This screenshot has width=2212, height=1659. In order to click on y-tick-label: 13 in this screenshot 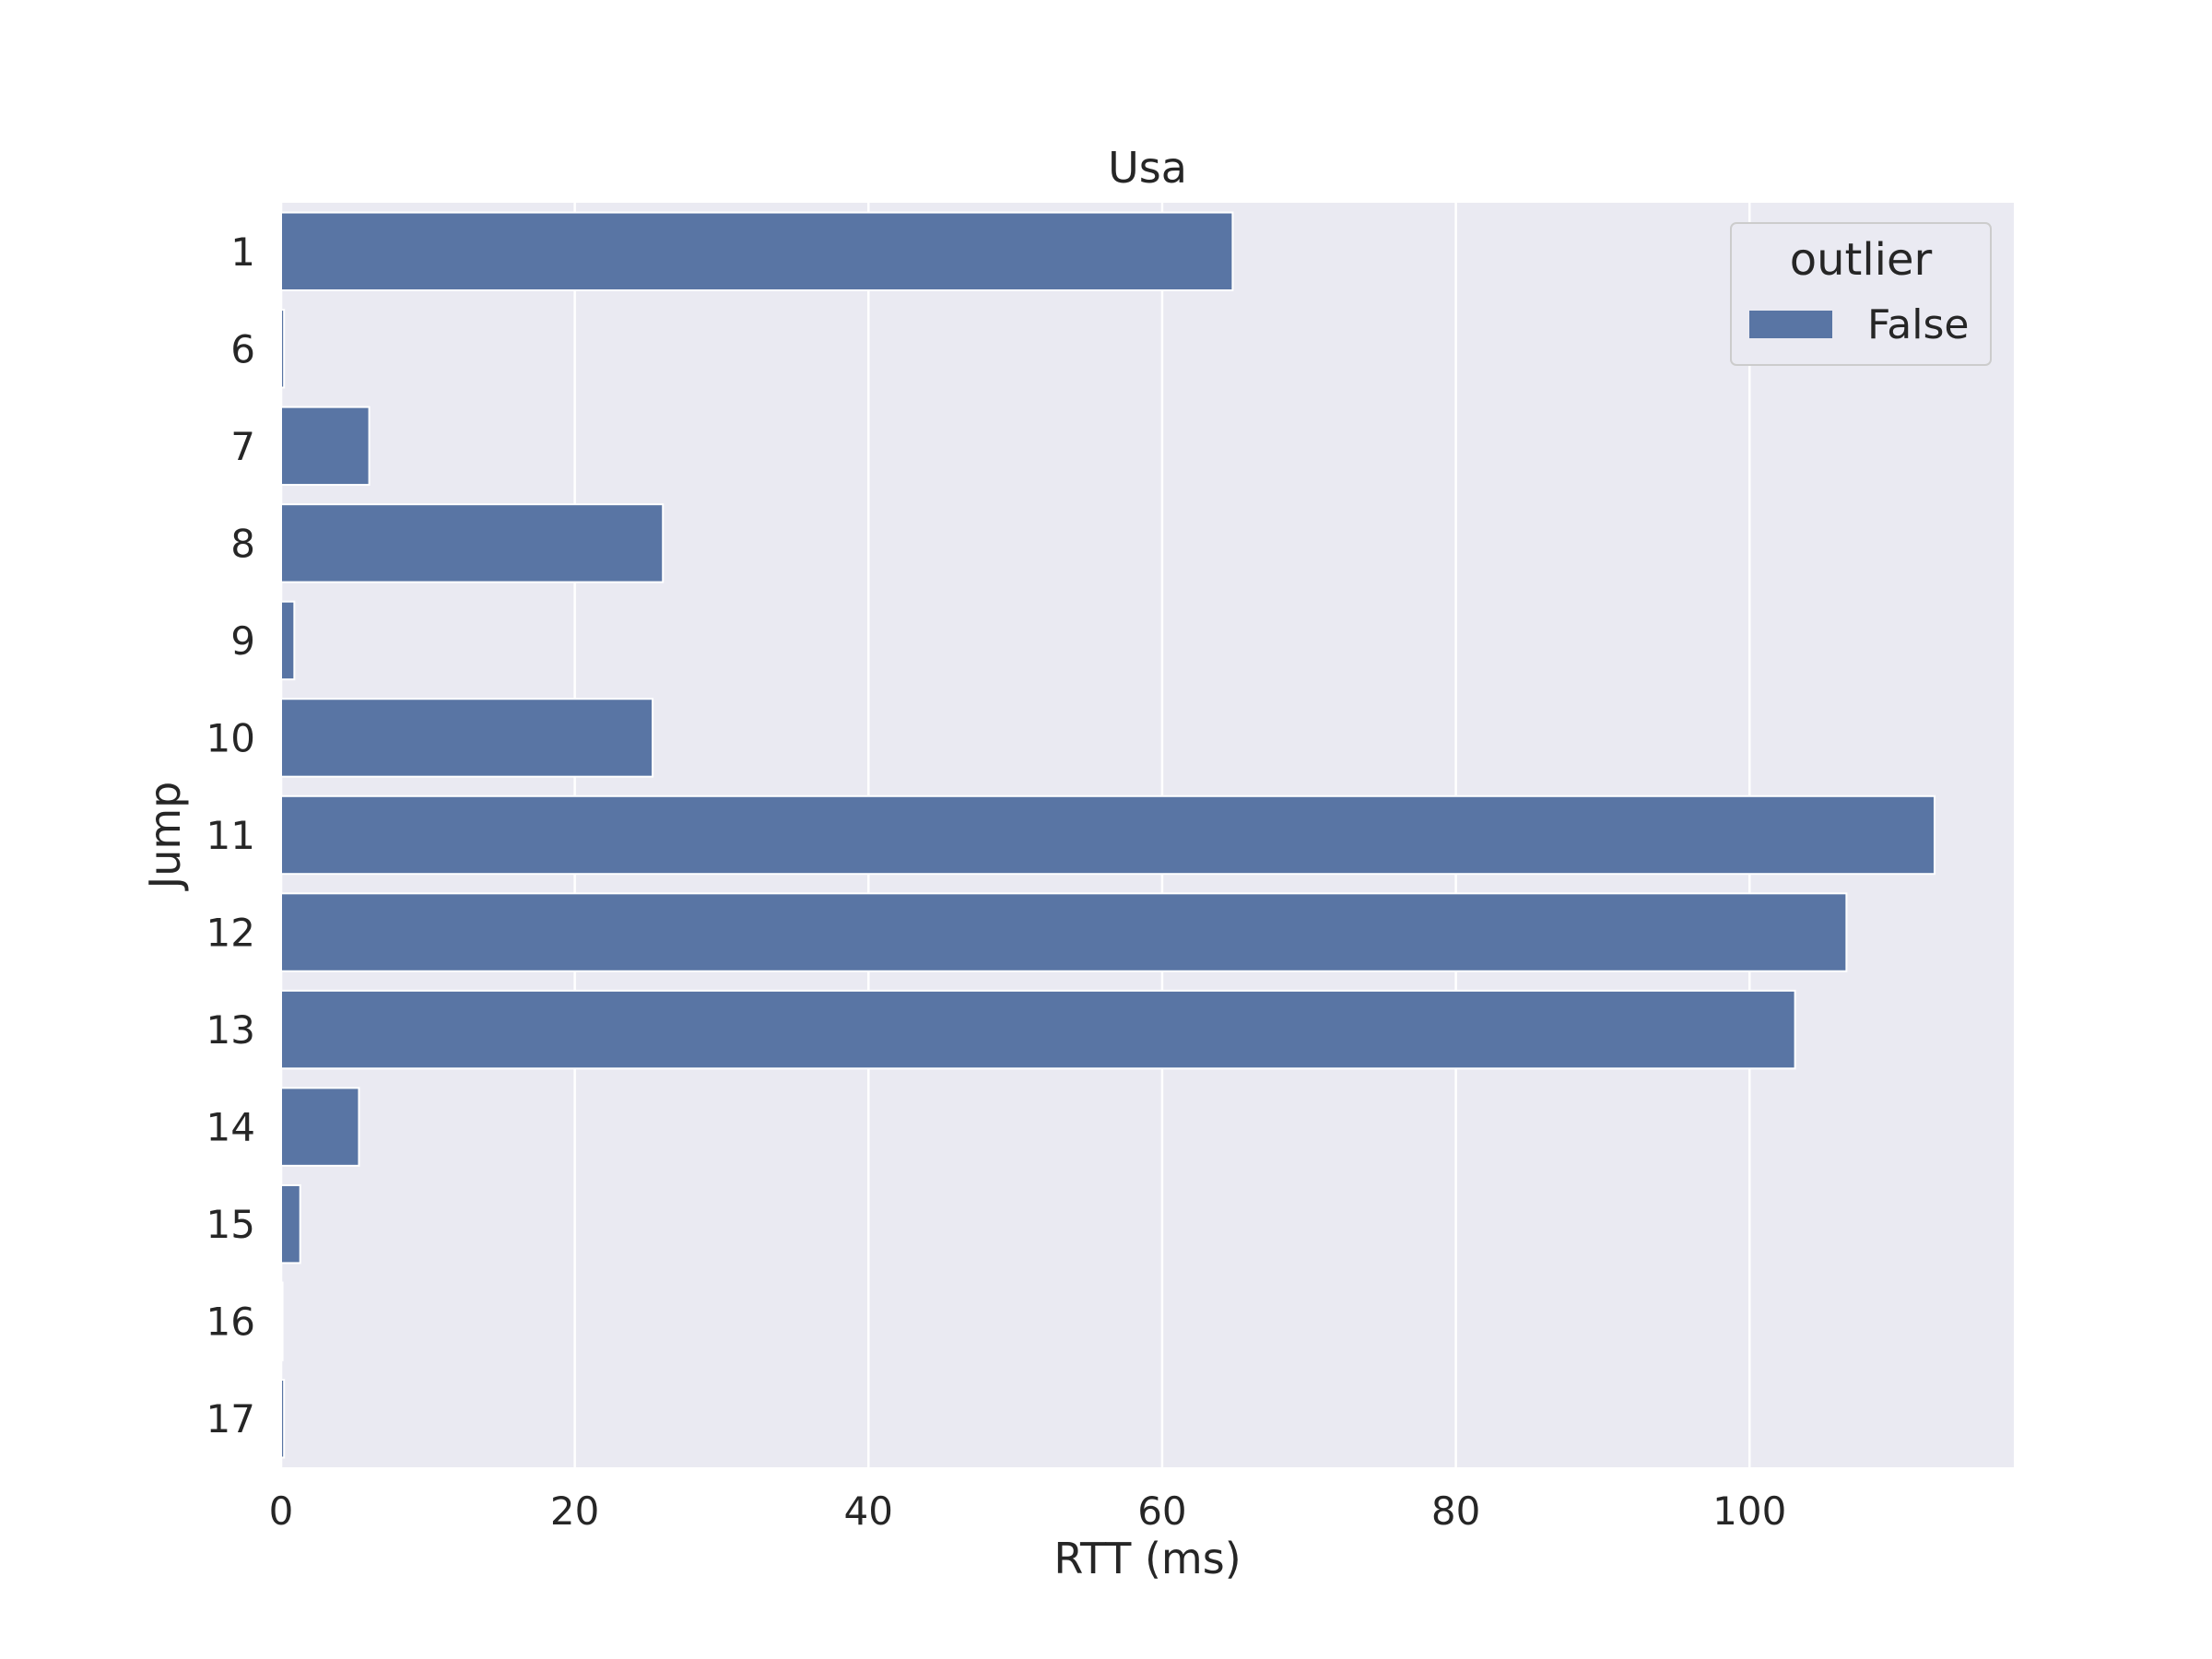, I will do `click(230, 1030)`.